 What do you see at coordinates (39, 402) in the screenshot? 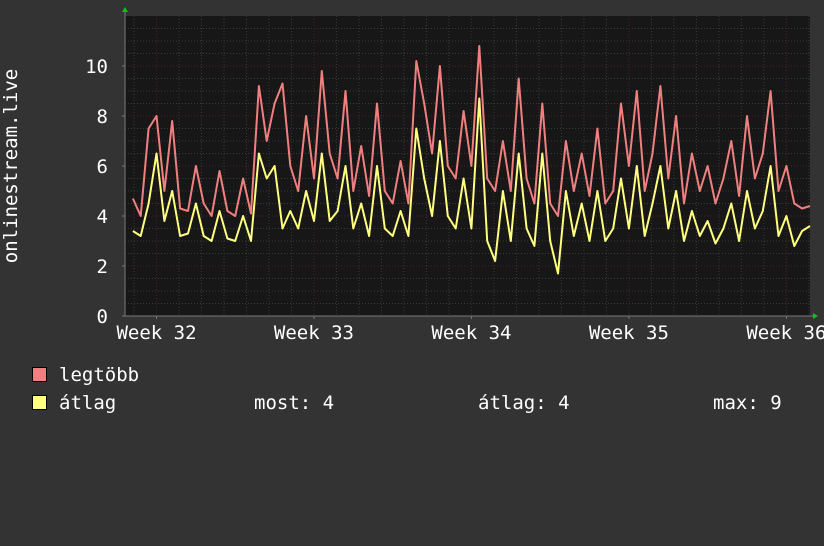
I see `legend-swatch-avg` at bounding box center [39, 402].